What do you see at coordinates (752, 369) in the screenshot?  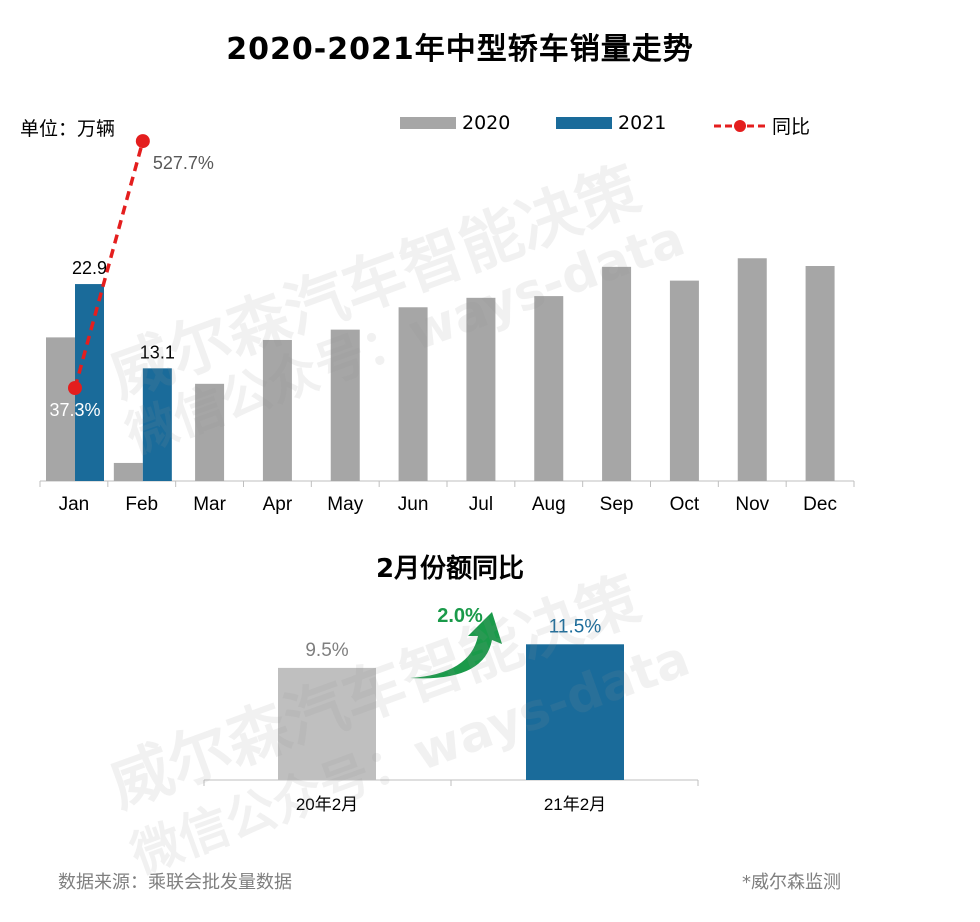 I see `bar-2020-nov` at bounding box center [752, 369].